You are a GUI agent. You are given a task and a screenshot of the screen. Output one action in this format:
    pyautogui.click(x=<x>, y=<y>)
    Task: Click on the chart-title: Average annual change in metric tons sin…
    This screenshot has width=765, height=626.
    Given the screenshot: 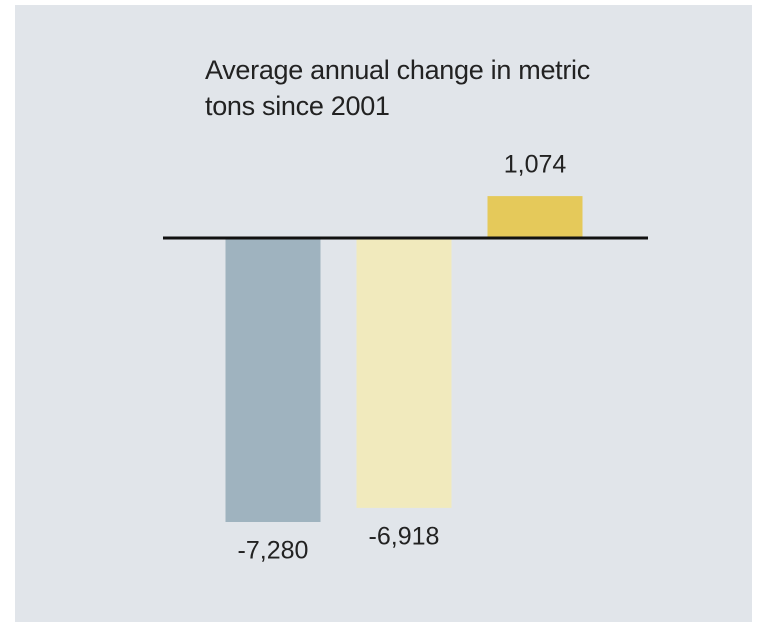 What is the action you would take?
    pyautogui.click(x=397, y=88)
    